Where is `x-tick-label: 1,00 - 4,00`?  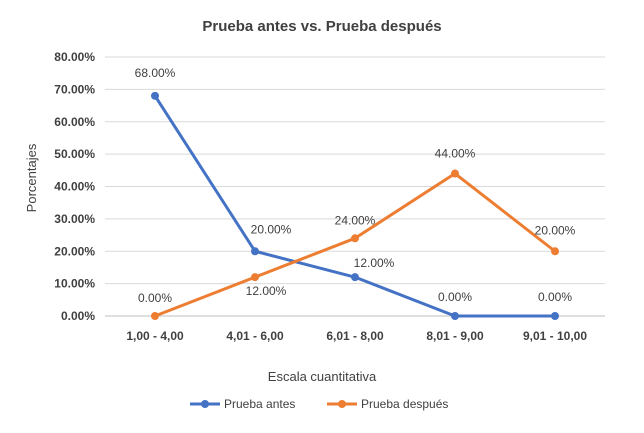
x-tick-label: 1,00 - 4,00 is located at coordinates (155, 336).